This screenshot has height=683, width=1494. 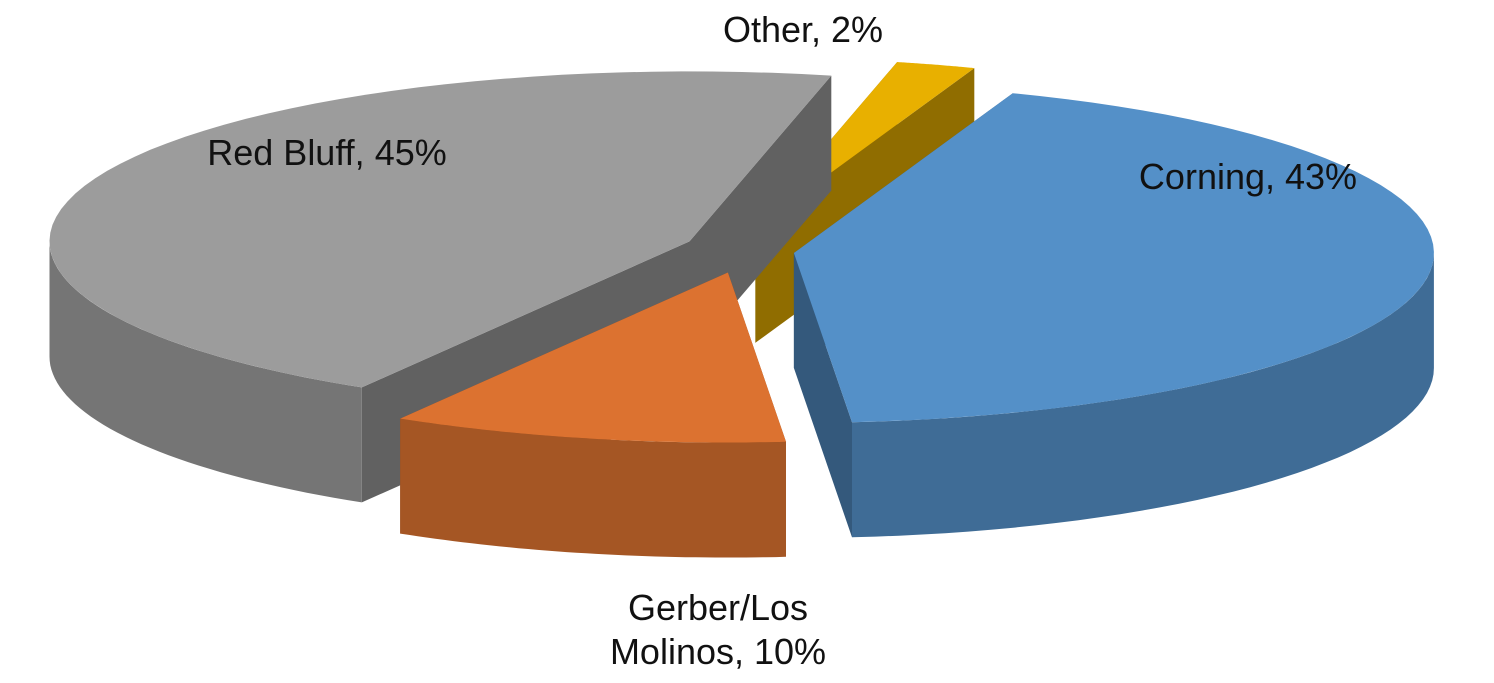 I want to click on pie-slice, so click(x=593, y=415).